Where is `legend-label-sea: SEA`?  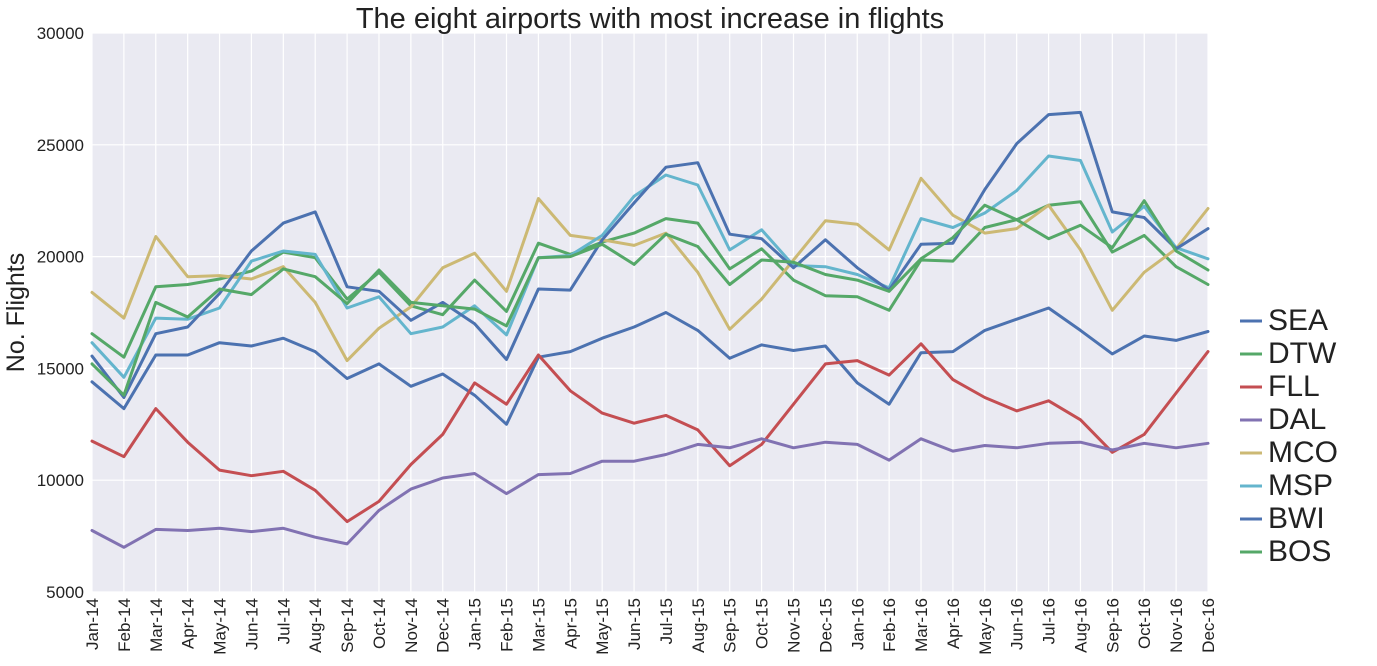 legend-label-sea: SEA is located at coordinates (1298, 320).